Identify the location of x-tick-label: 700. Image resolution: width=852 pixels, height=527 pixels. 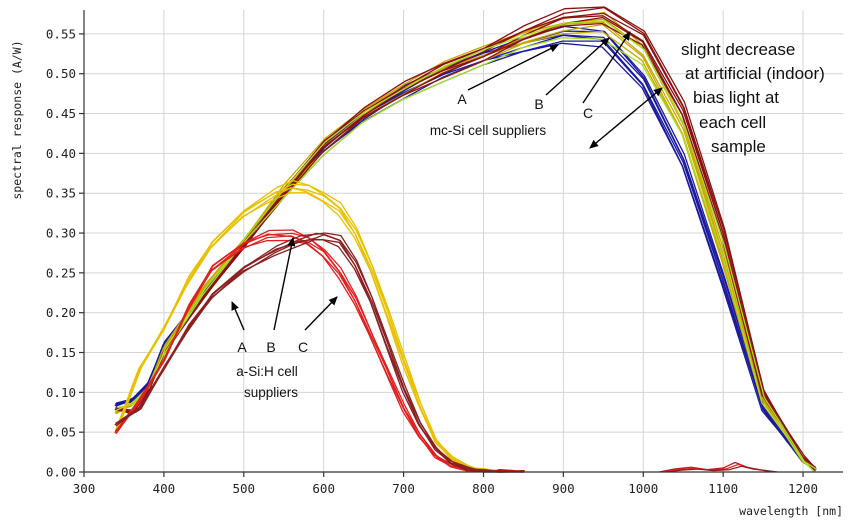
(403, 488).